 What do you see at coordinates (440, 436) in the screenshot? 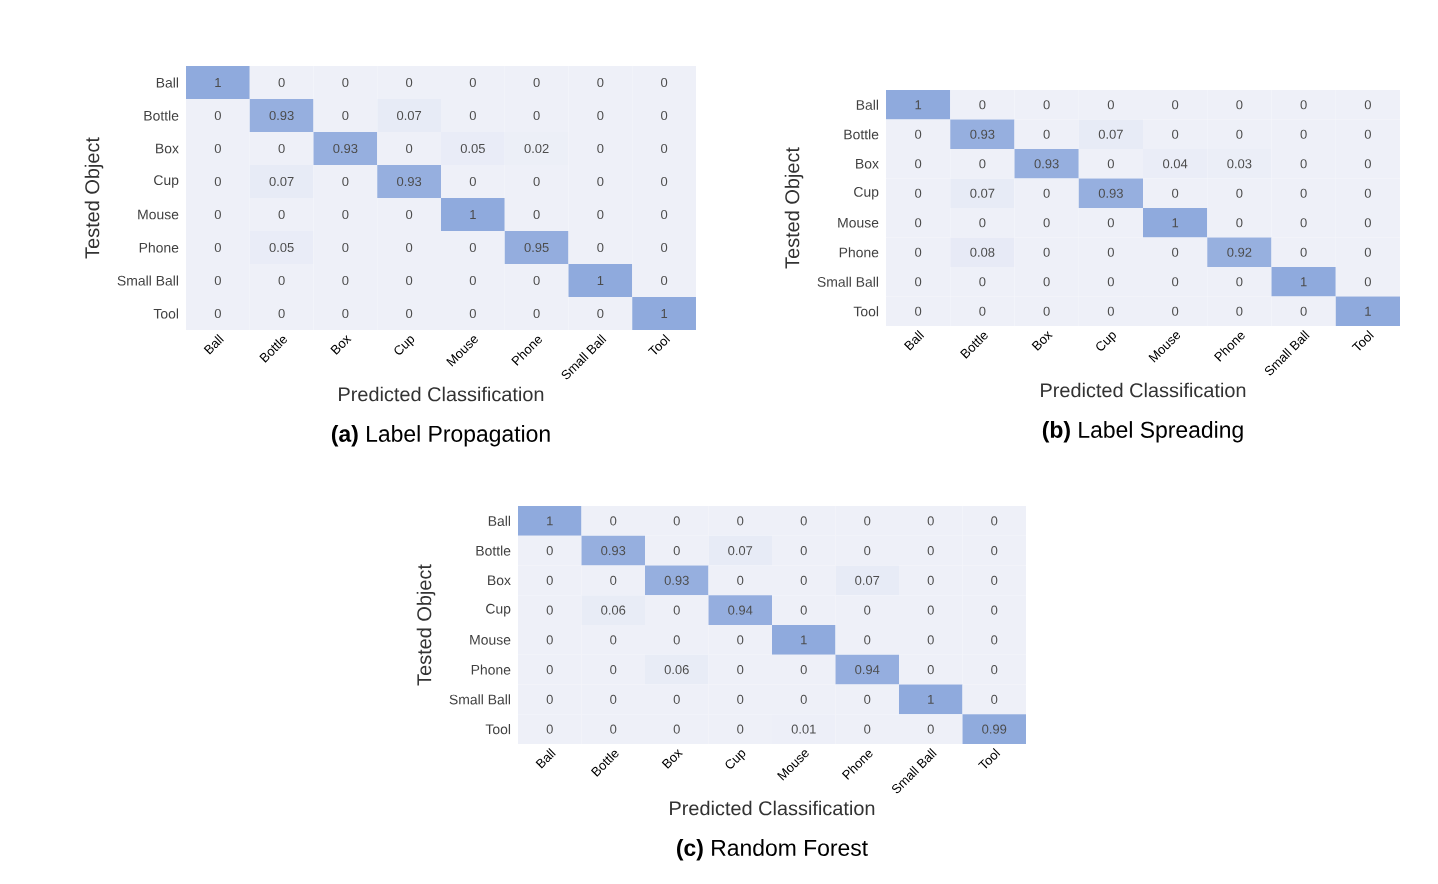
I see `text: (a) Label Propagation` at bounding box center [440, 436].